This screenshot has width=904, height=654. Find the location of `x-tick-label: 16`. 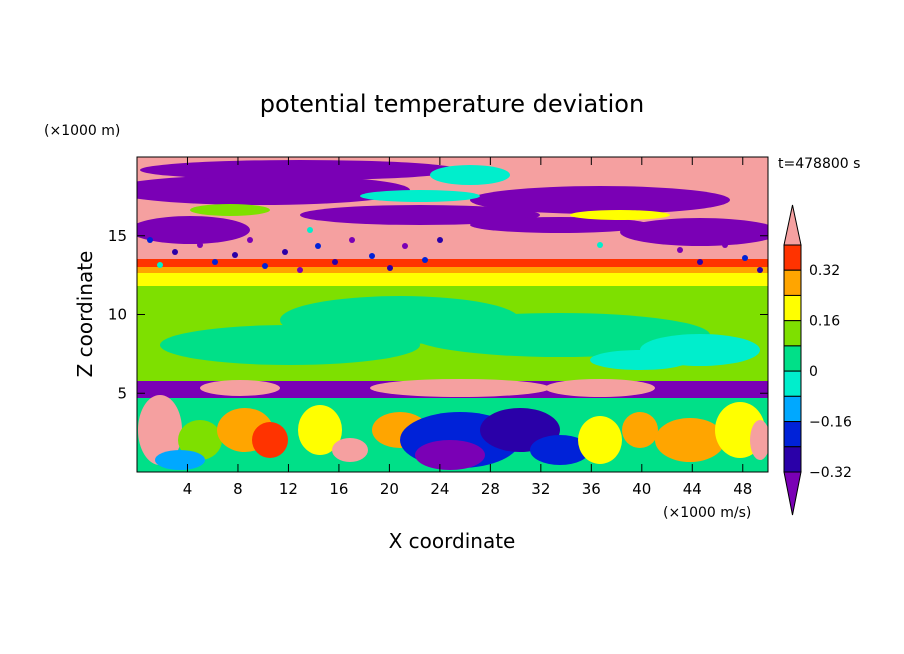

x-tick-label: 16 is located at coordinates (338, 489).